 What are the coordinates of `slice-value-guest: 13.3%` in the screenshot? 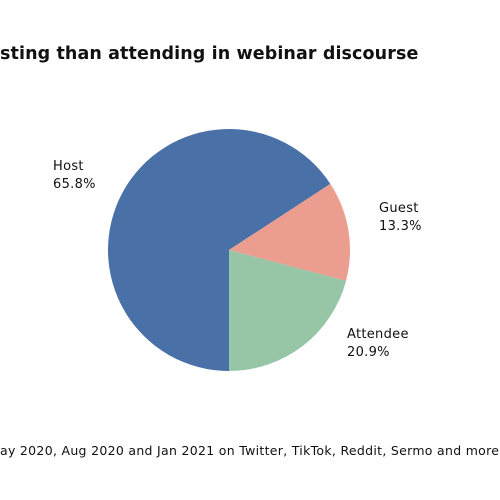 It's located at (400, 226).